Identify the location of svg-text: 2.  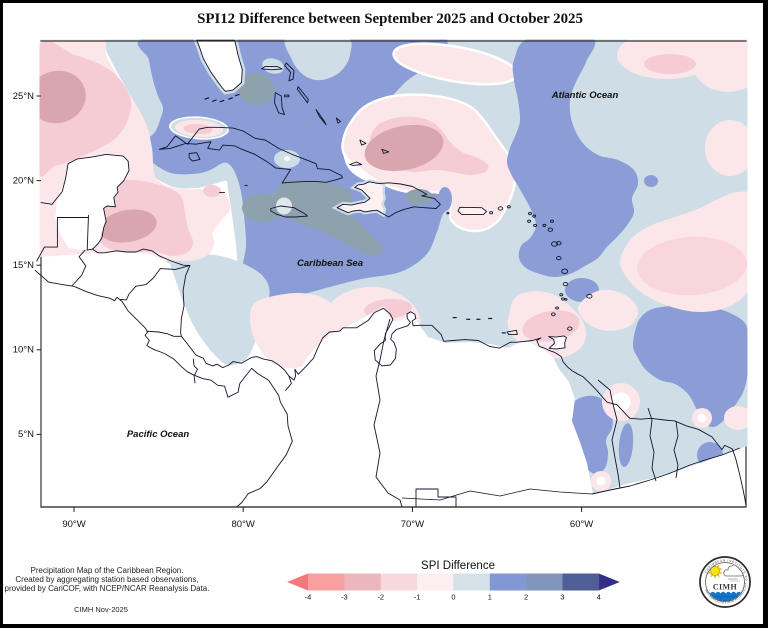
(526, 597).